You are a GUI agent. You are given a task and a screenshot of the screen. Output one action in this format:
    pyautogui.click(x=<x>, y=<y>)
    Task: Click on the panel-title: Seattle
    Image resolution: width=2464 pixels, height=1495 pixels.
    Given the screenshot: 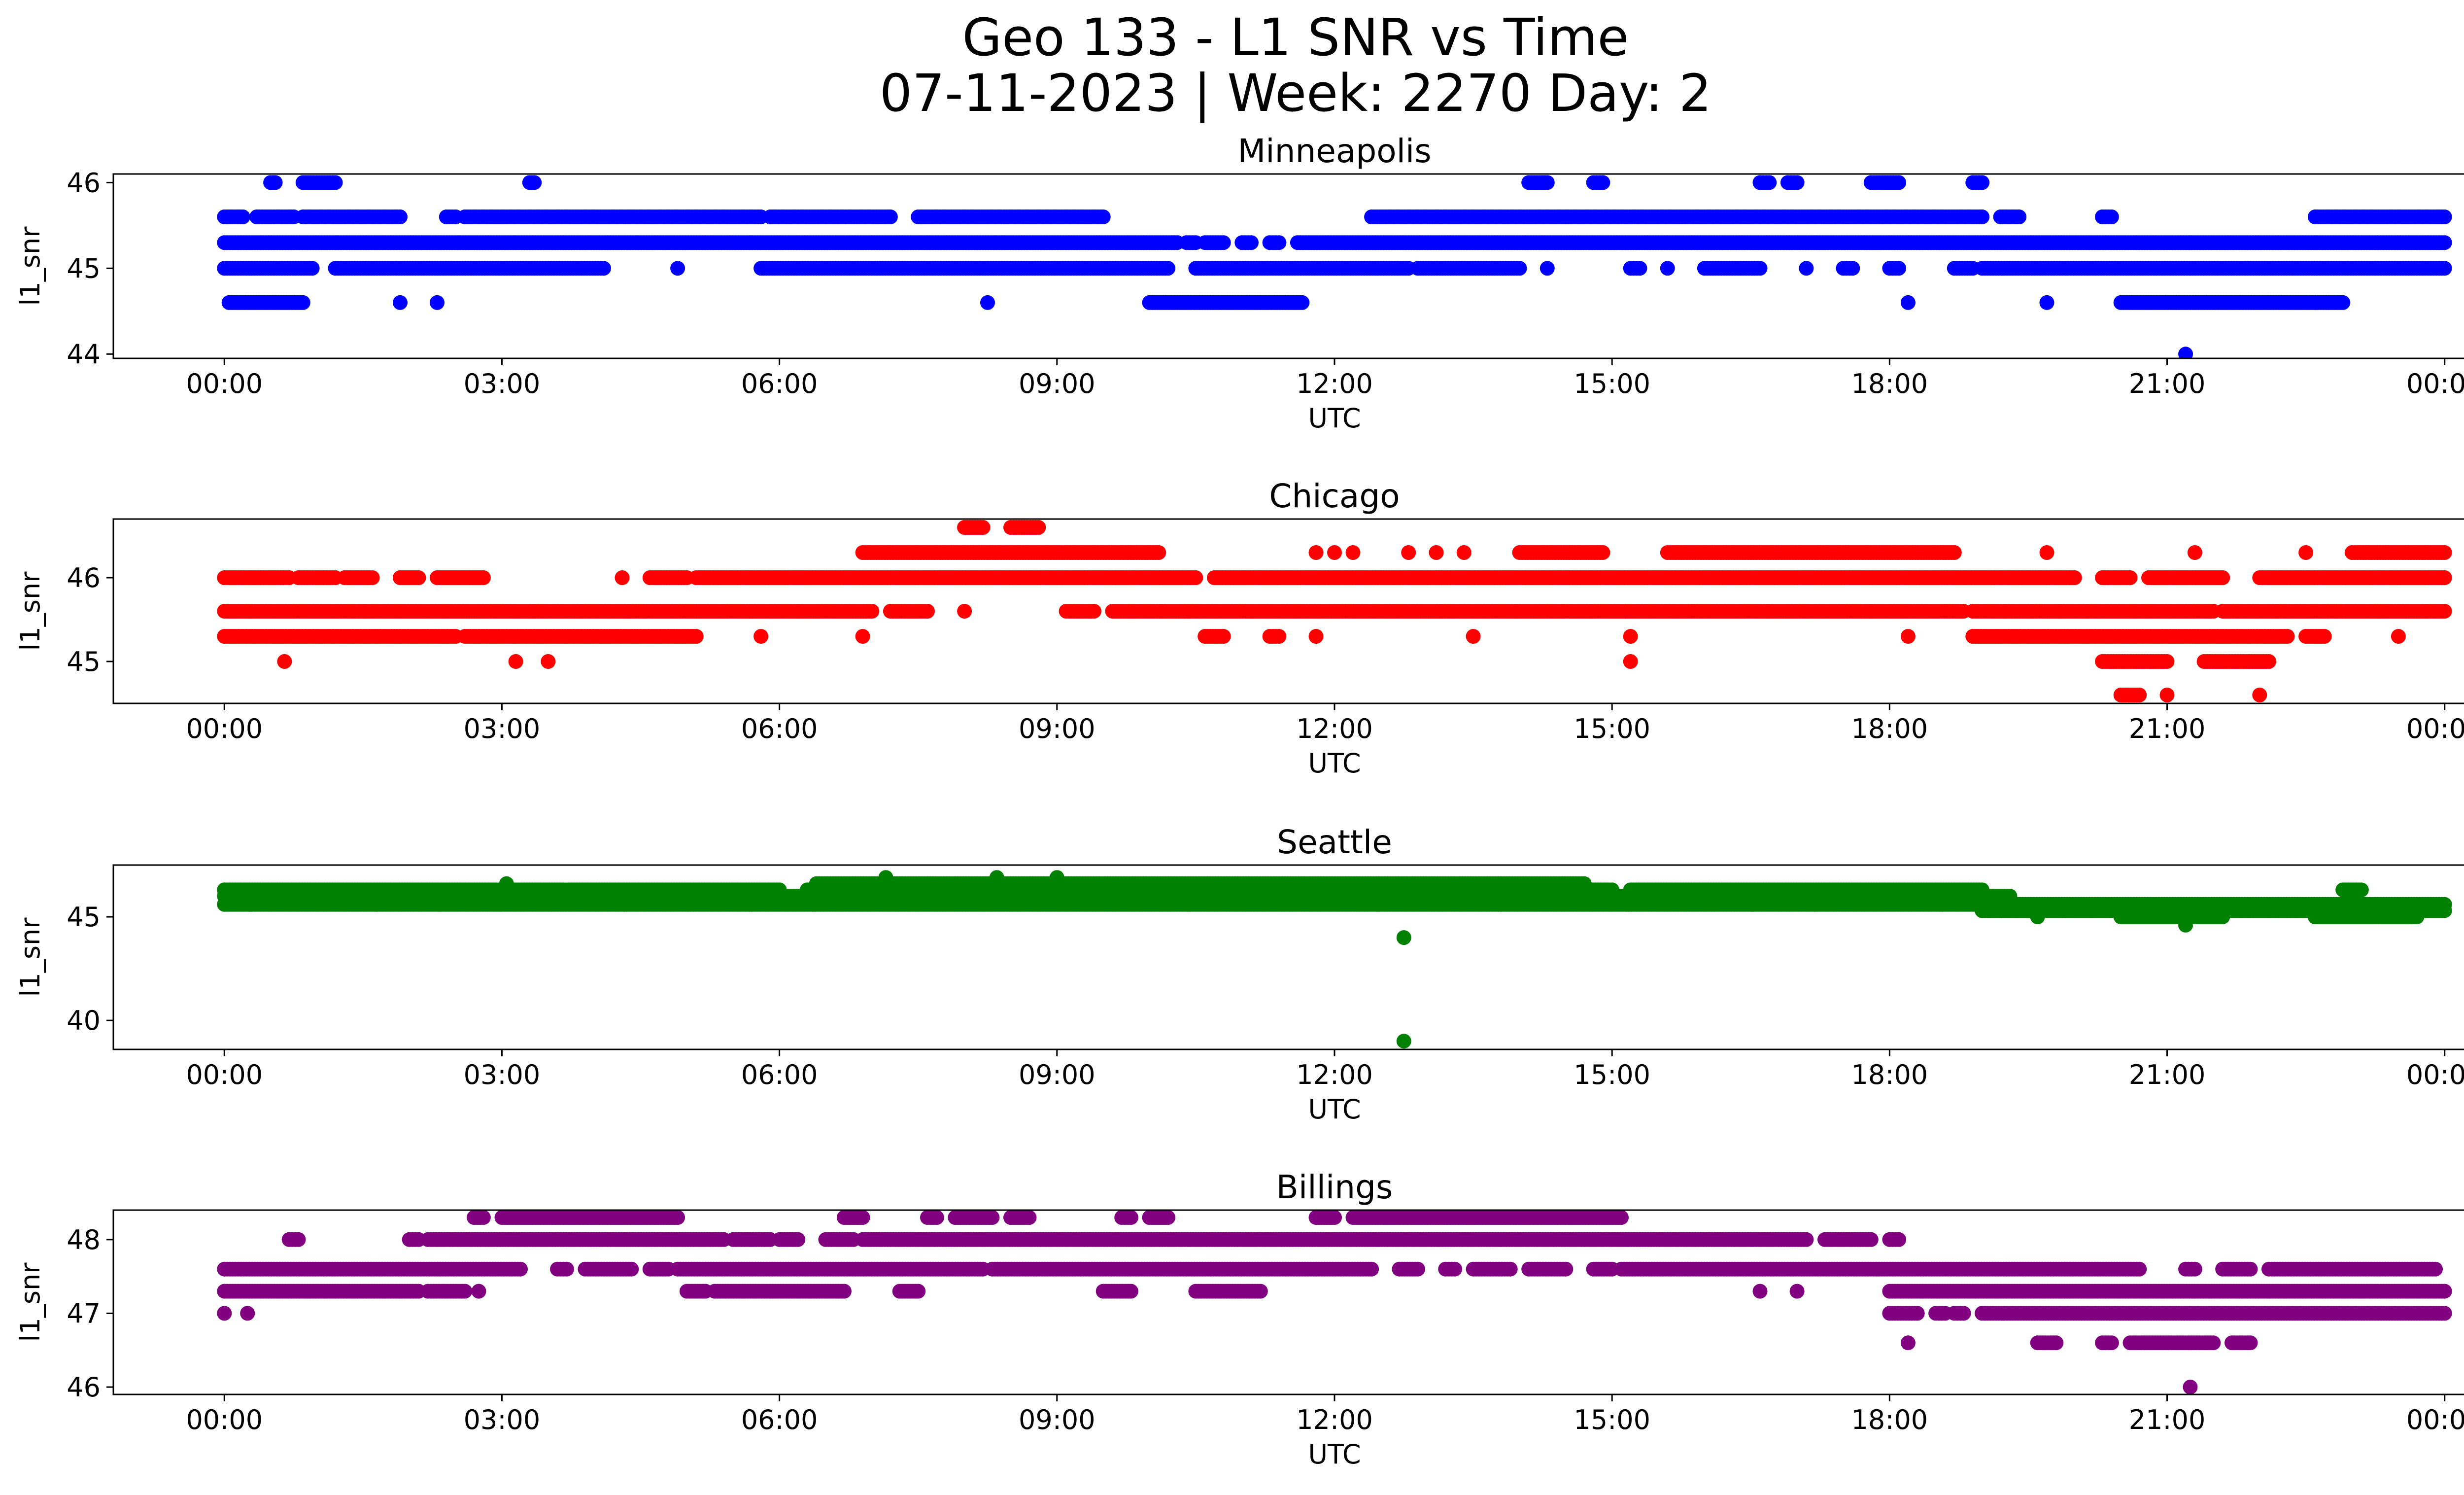 What is the action you would take?
    pyautogui.click(x=1334, y=842)
    